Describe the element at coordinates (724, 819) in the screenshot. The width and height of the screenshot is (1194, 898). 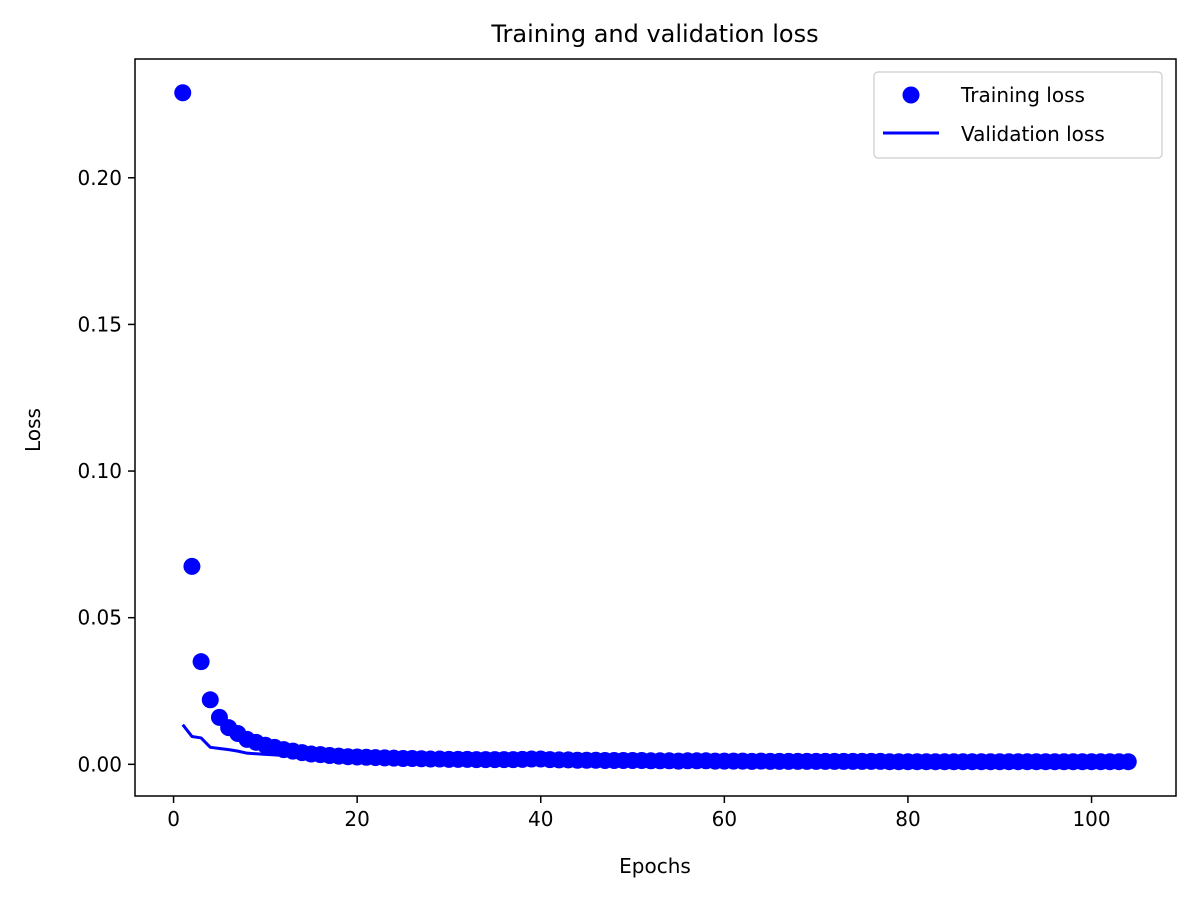
I see `x-tick-label: 60` at that location.